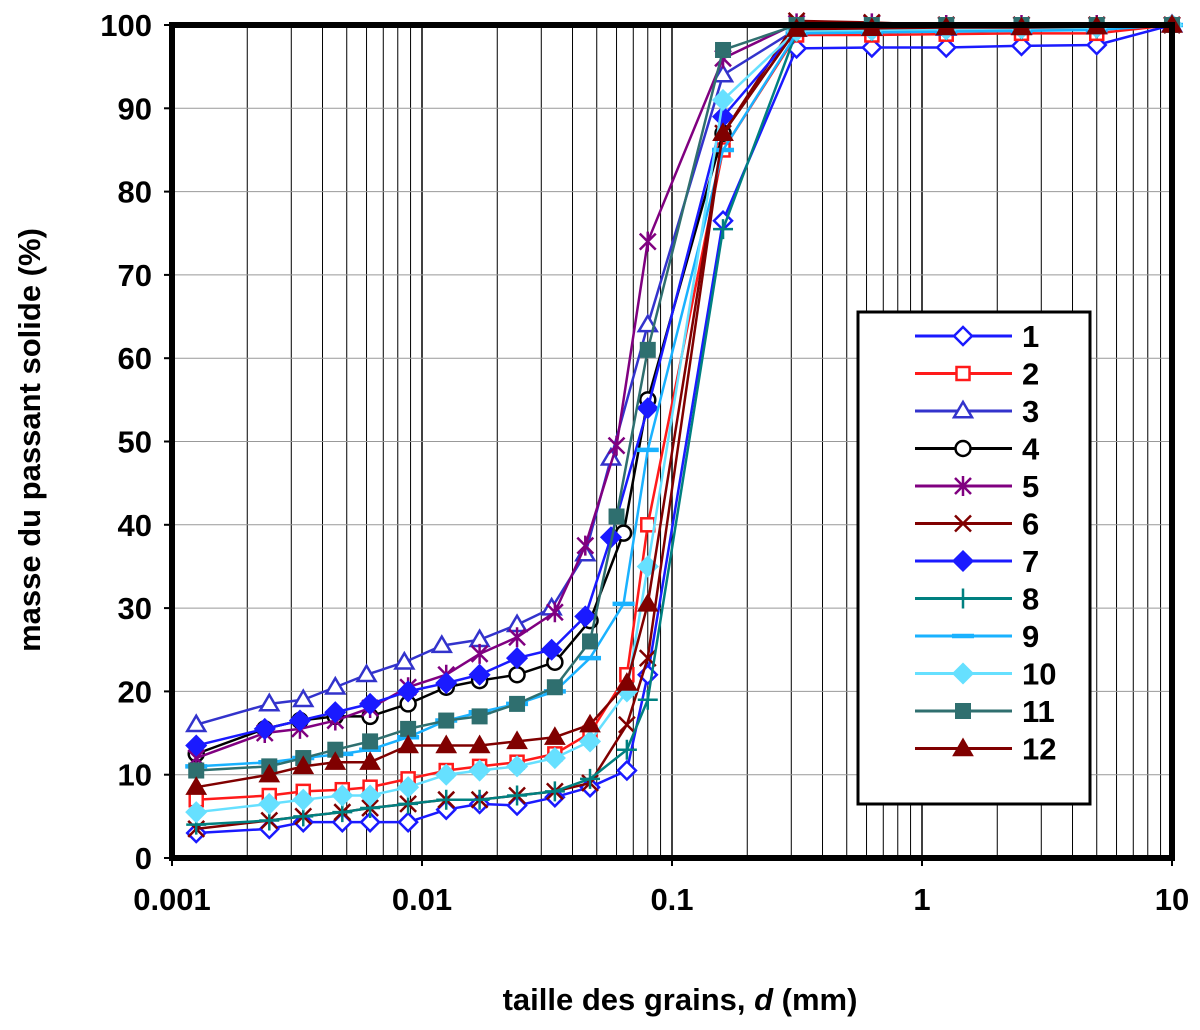  What do you see at coordinates (126, 25) in the screenshot?
I see `y-tick-label: 100` at bounding box center [126, 25].